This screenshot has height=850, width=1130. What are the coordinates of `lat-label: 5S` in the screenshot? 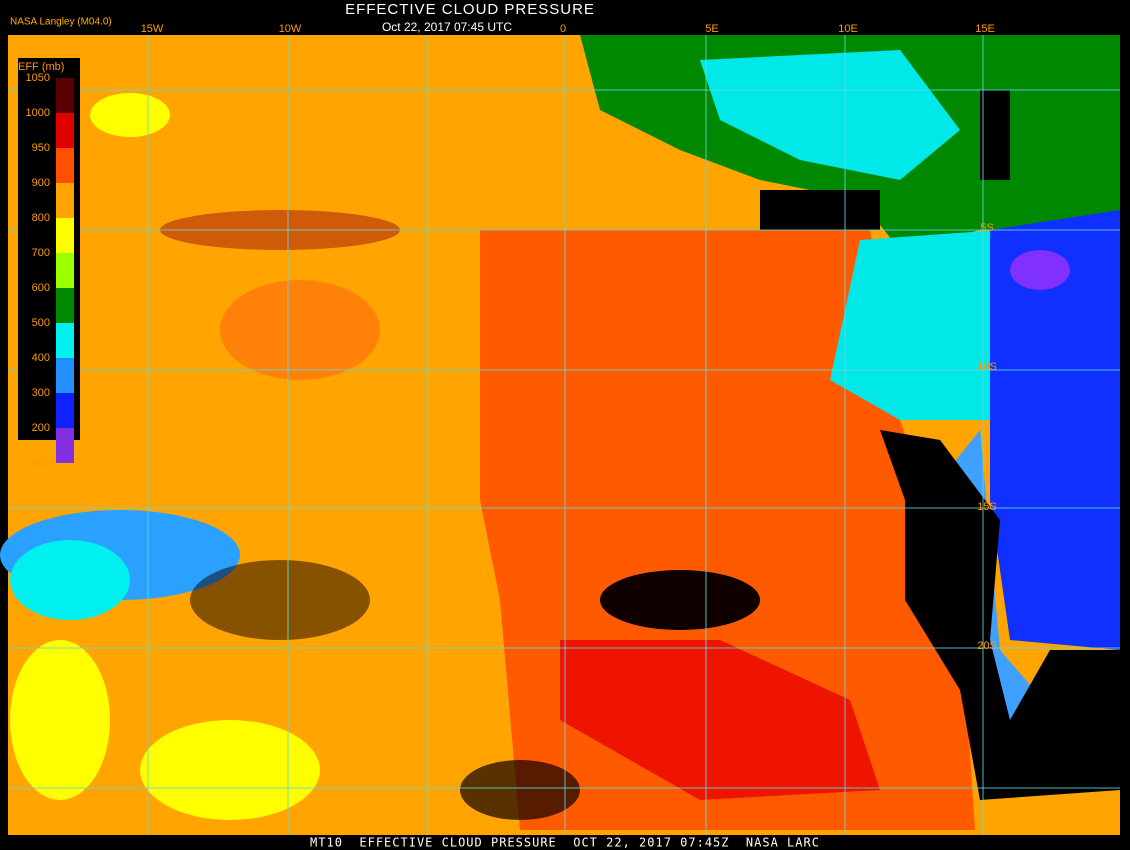 It's located at (986, 228).